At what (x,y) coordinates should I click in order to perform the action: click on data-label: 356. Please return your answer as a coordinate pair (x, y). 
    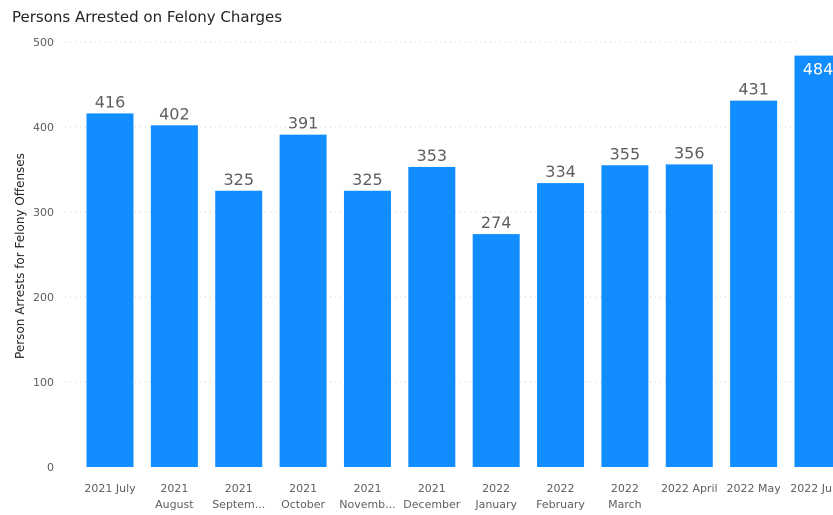
    Looking at the image, I should click on (689, 152).